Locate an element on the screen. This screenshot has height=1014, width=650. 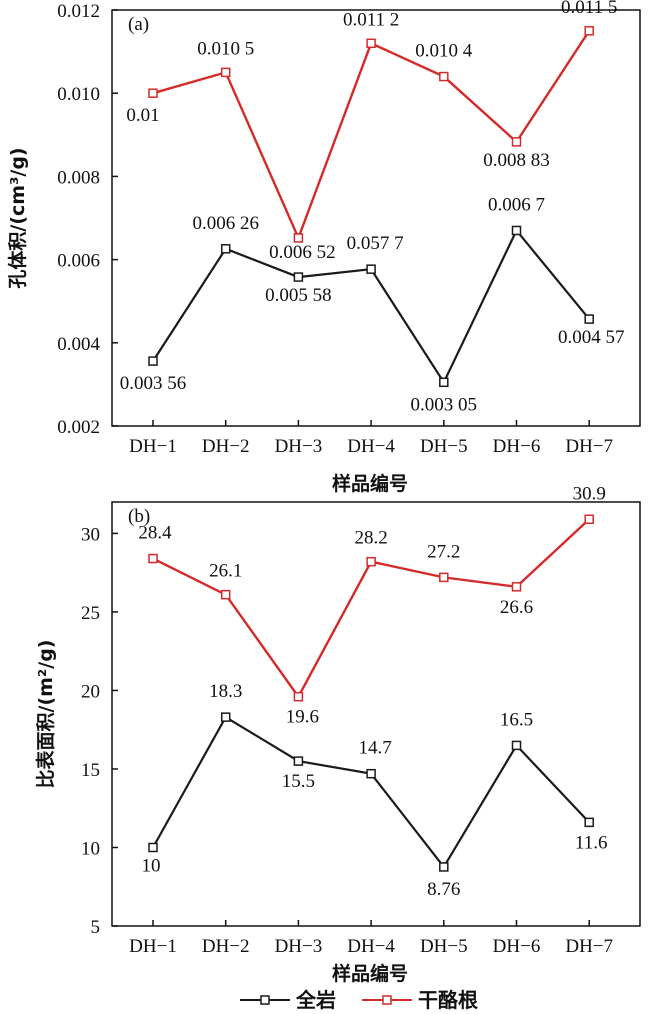
legend-marker-whole-rock is located at coordinates (265, 1000).